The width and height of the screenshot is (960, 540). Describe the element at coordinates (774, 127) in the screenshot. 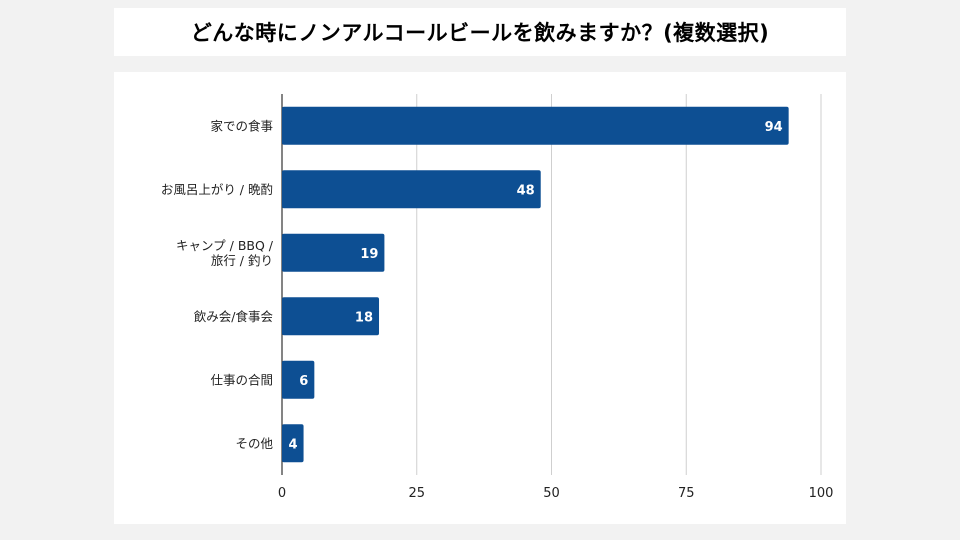

I see `data-label-0: 94` at that location.